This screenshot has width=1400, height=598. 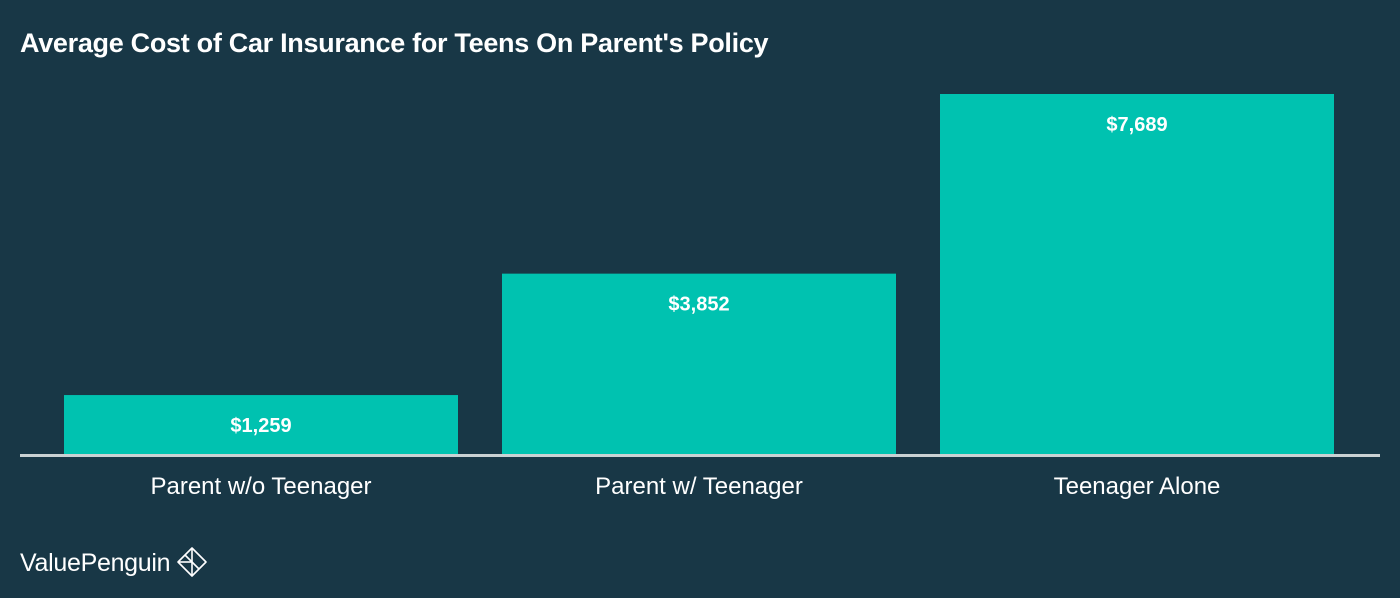 I want to click on bar-value-label-2: $7,689, so click(x=1136, y=125).